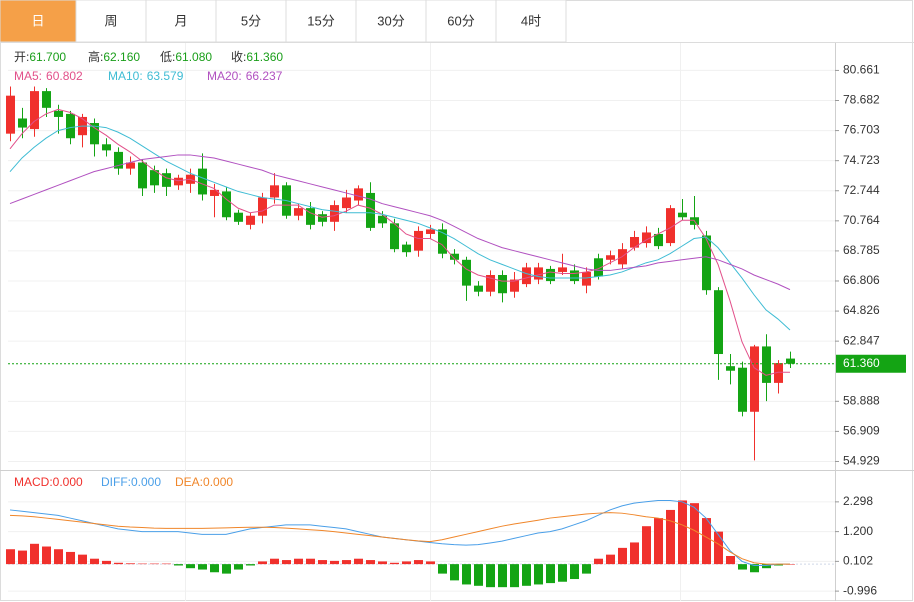  What do you see at coordinates (861, 431) in the screenshot?
I see `y-tick-label: 56.909` at bounding box center [861, 431].